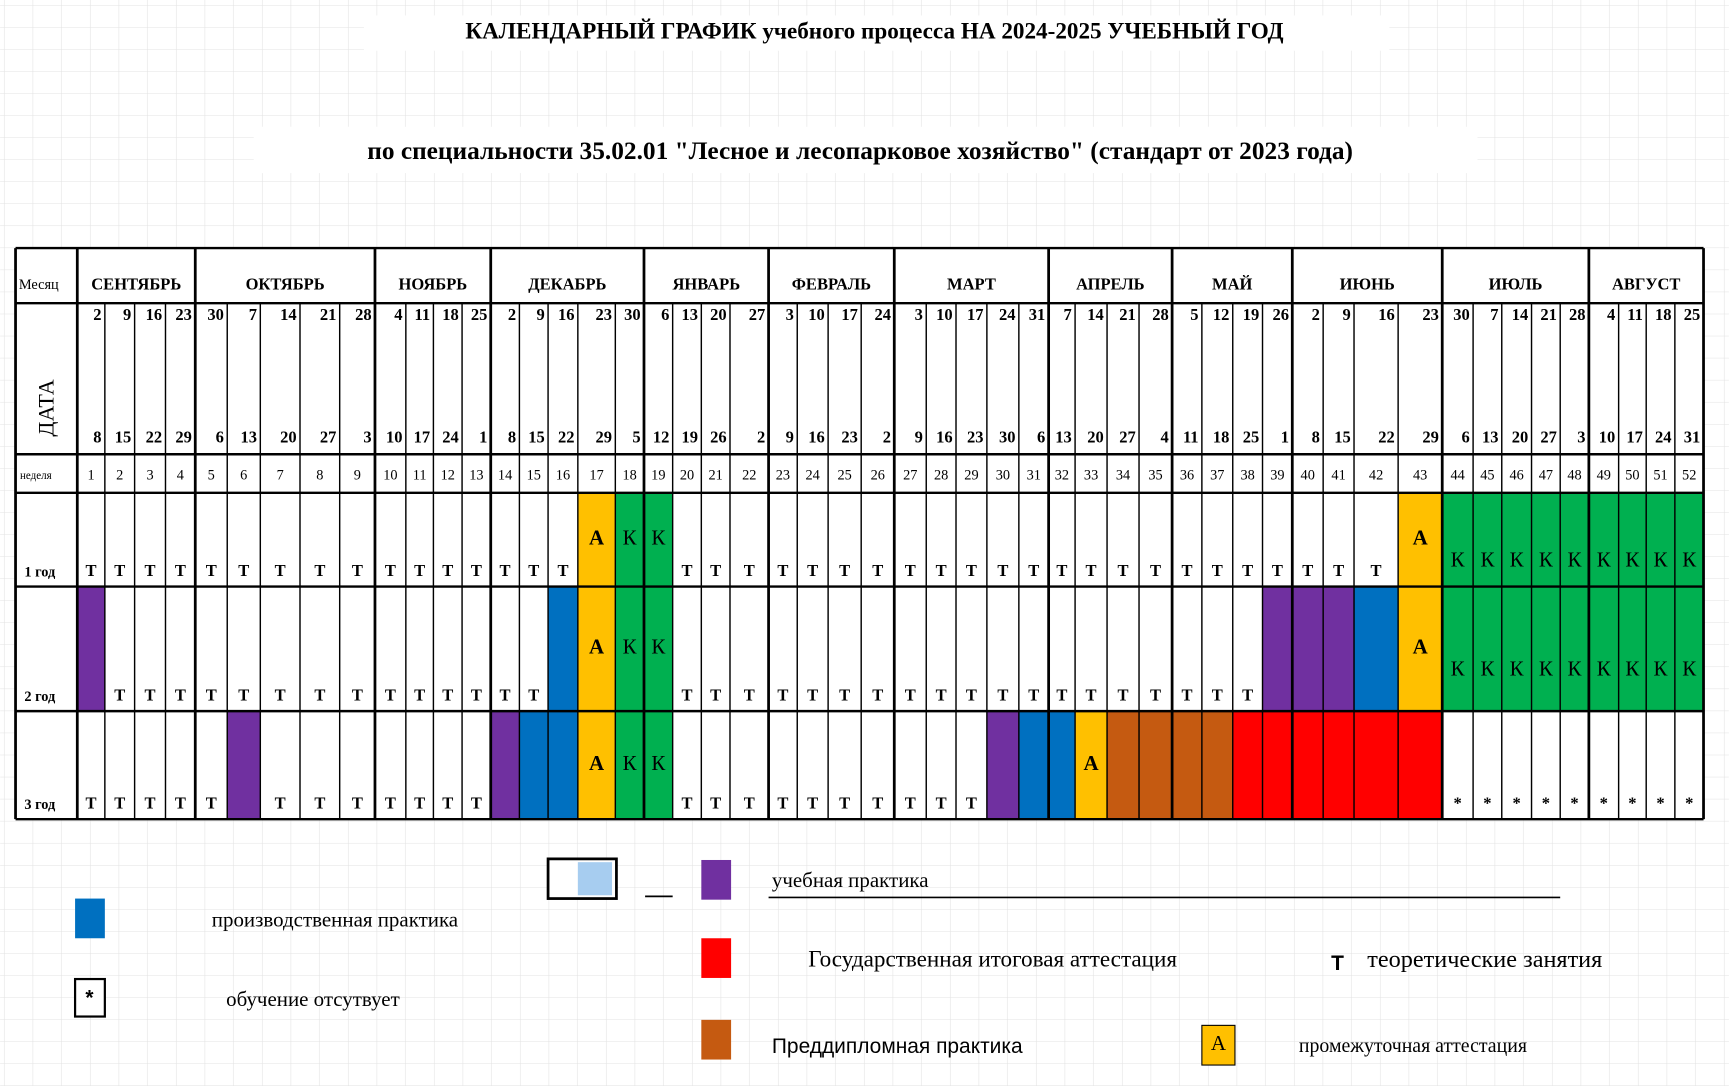 This screenshot has height=1086, width=1729. What do you see at coordinates (1692, 437) in the screenshot?
I see `date-end: 31` at bounding box center [1692, 437].